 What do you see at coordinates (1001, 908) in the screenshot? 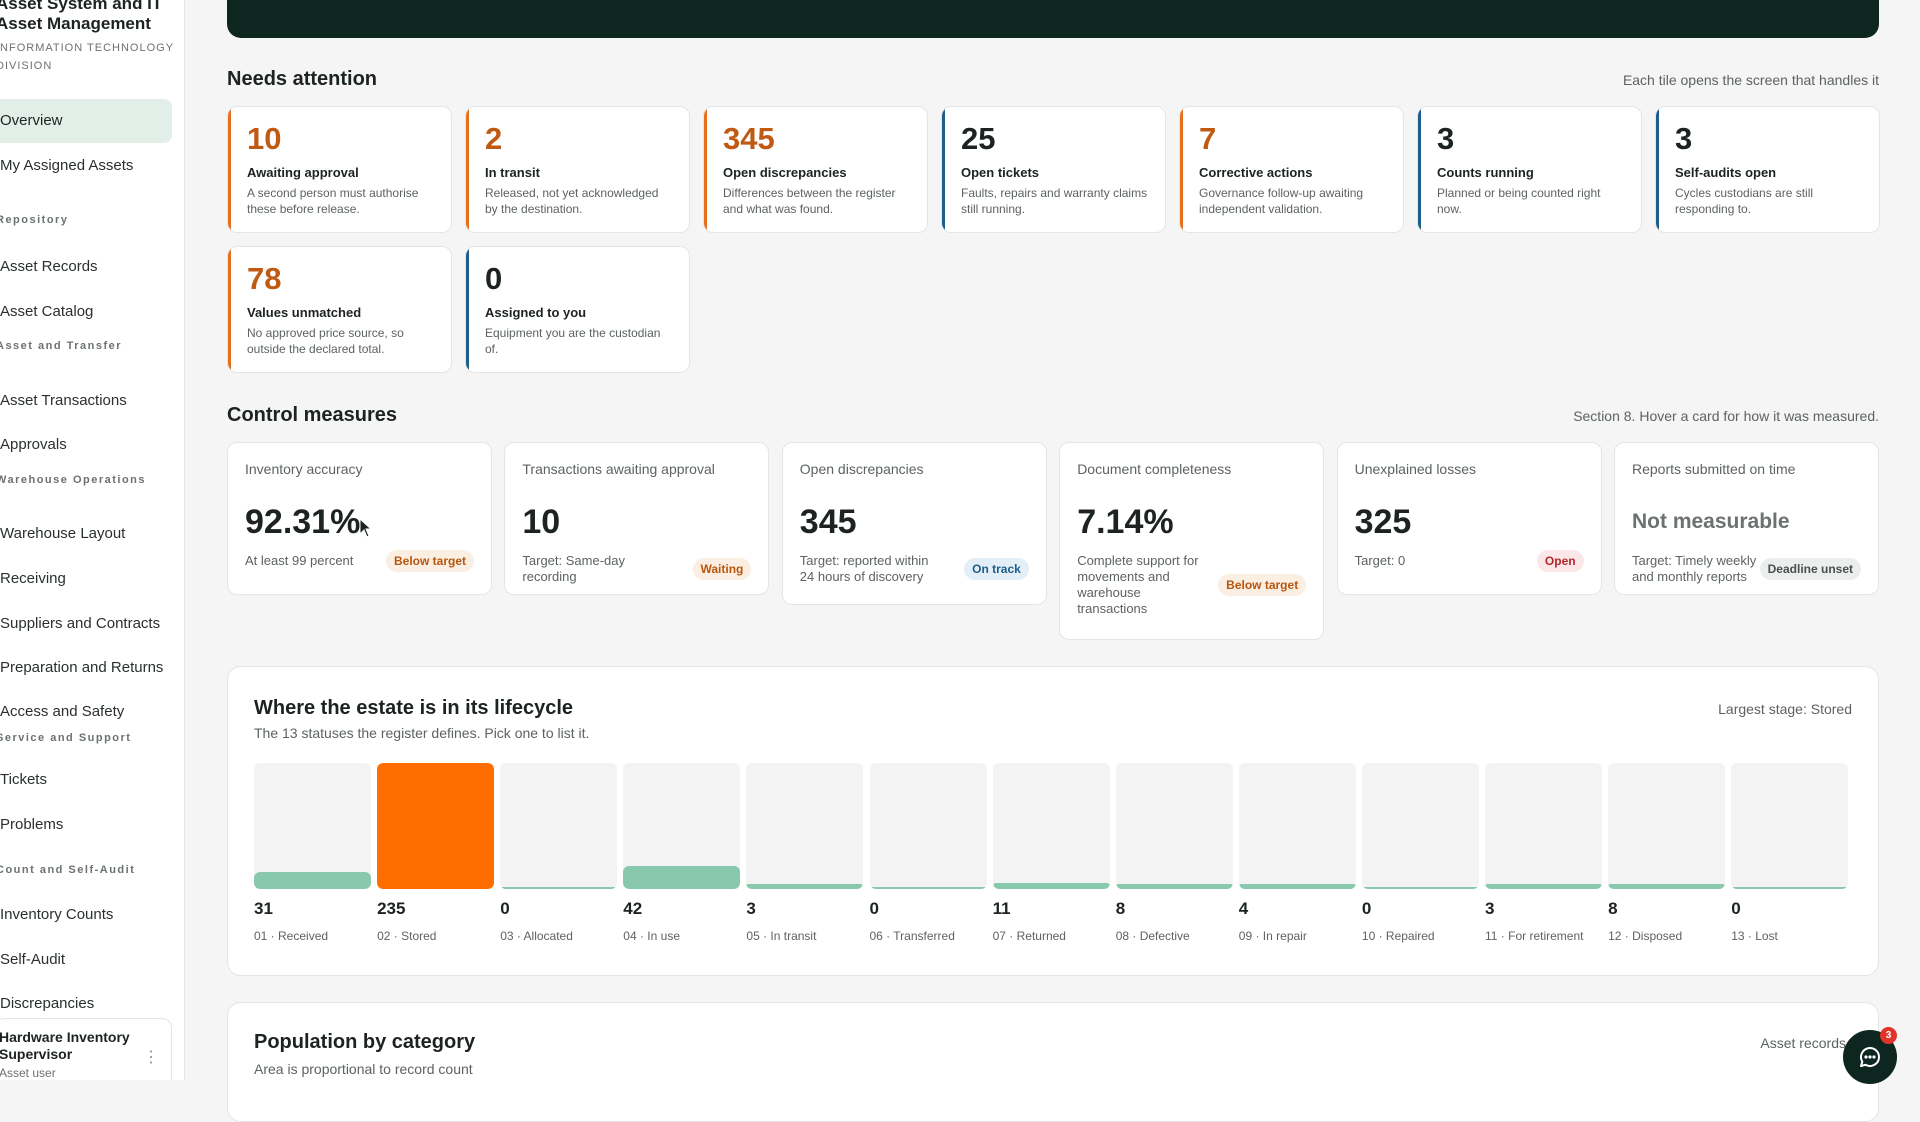
I see `bar-value: 11` at bounding box center [1001, 908].